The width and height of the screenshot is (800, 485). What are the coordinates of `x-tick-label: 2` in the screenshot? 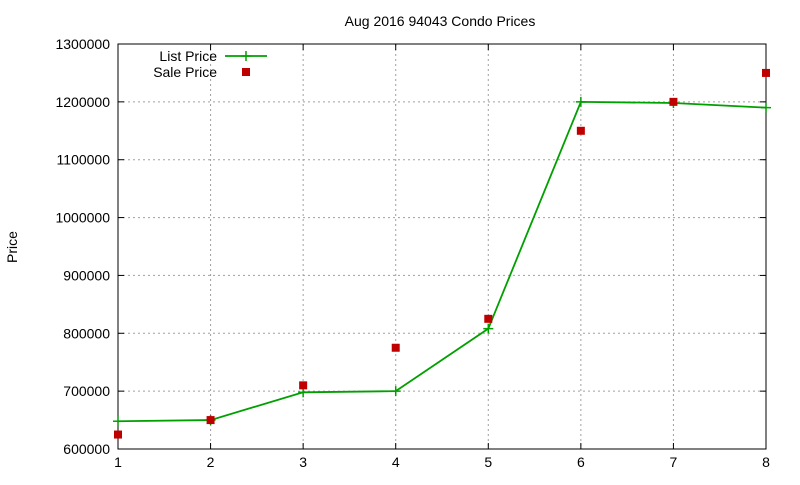 It's located at (211, 462).